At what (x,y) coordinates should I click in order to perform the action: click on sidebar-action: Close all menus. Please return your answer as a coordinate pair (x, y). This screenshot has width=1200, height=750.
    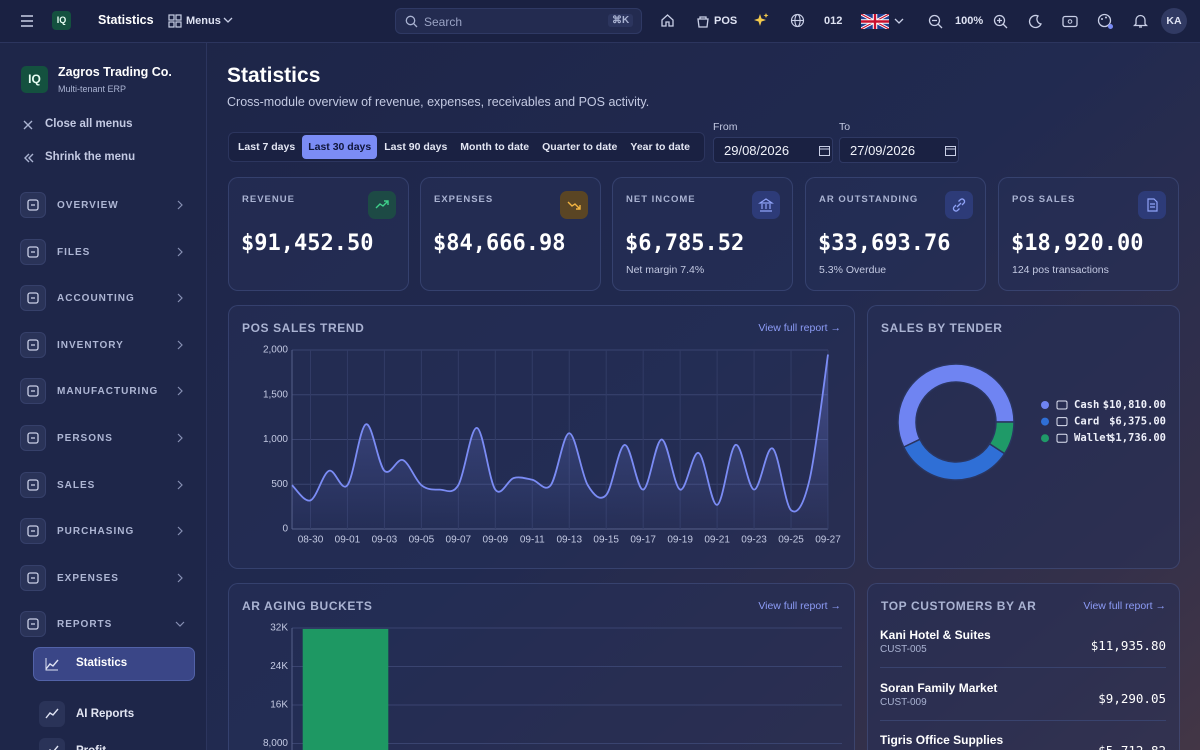
    Looking at the image, I should click on (89, 124).